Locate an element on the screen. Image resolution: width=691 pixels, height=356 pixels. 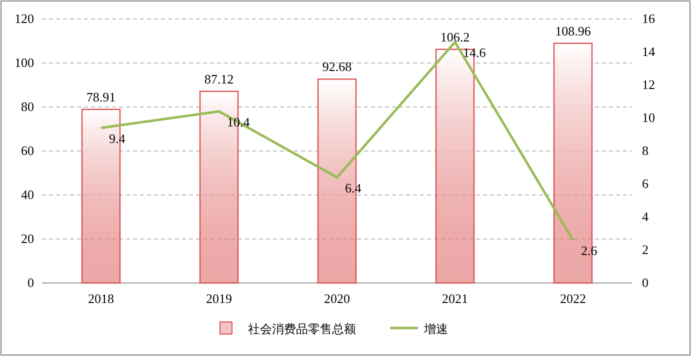
y-tick-label: 60 is located at coordinates (27, 150).